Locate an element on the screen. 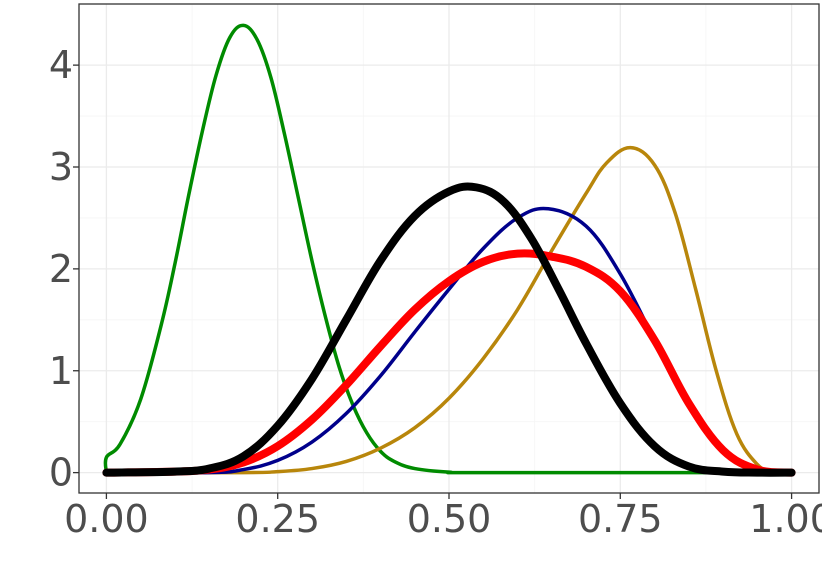 The height and width of the screenshot is (587, 822). x-tick-label: 0.50 is located at coordinates (449, 519).